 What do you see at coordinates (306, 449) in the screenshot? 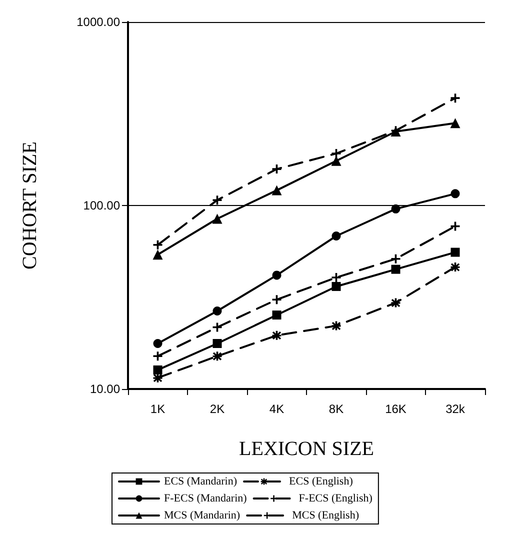
I see `x-axis-title: LEXICON SIZE` at bounding box center [306, 449].